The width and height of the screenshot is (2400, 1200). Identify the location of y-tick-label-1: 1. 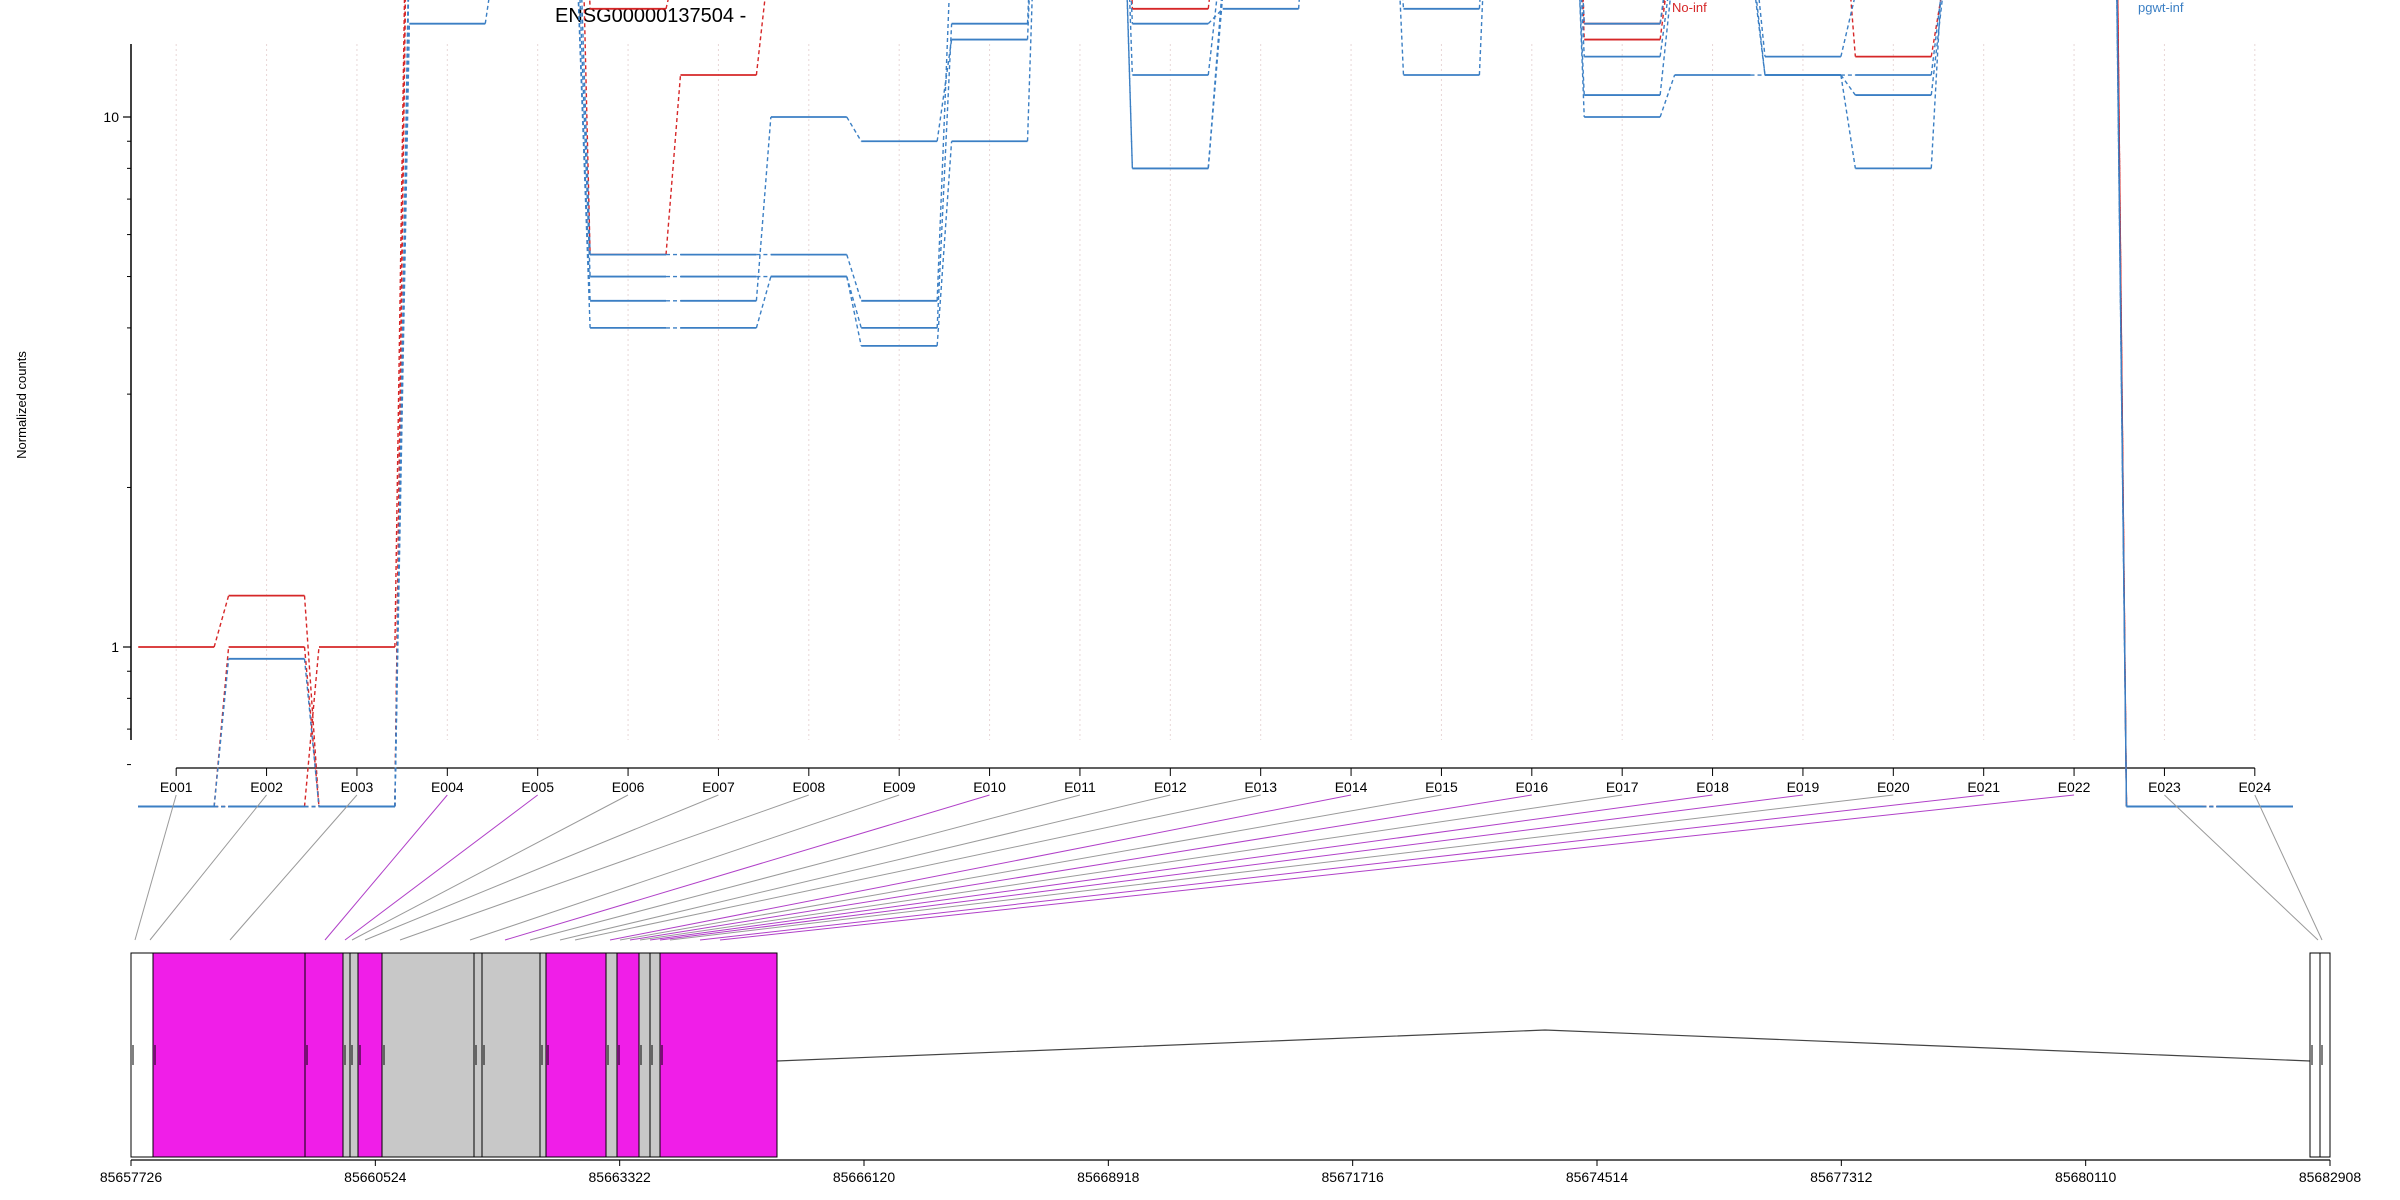
(115, 647).